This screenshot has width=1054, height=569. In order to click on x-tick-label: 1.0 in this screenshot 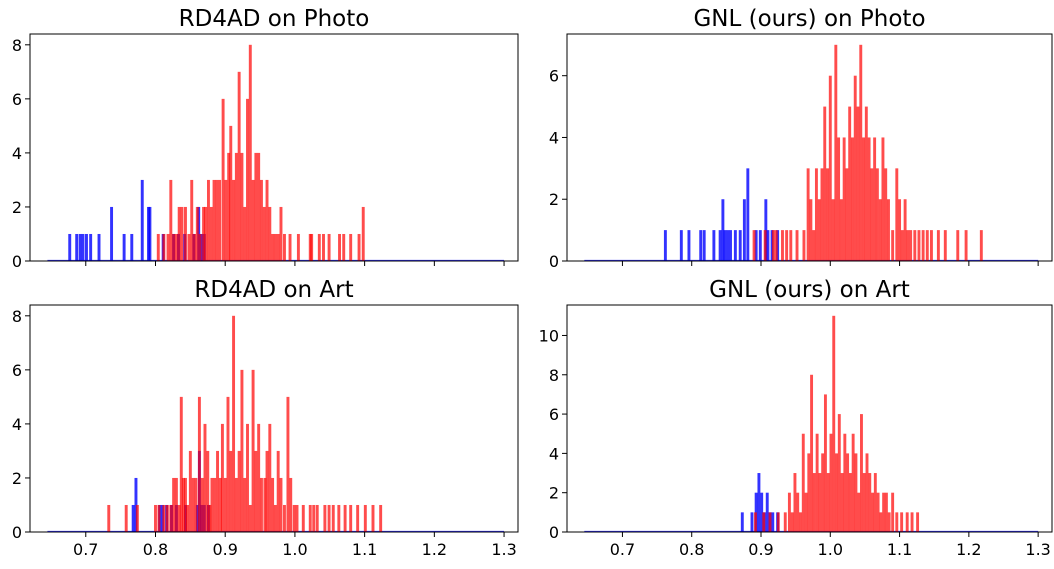, I will do `click(294, 549)`.